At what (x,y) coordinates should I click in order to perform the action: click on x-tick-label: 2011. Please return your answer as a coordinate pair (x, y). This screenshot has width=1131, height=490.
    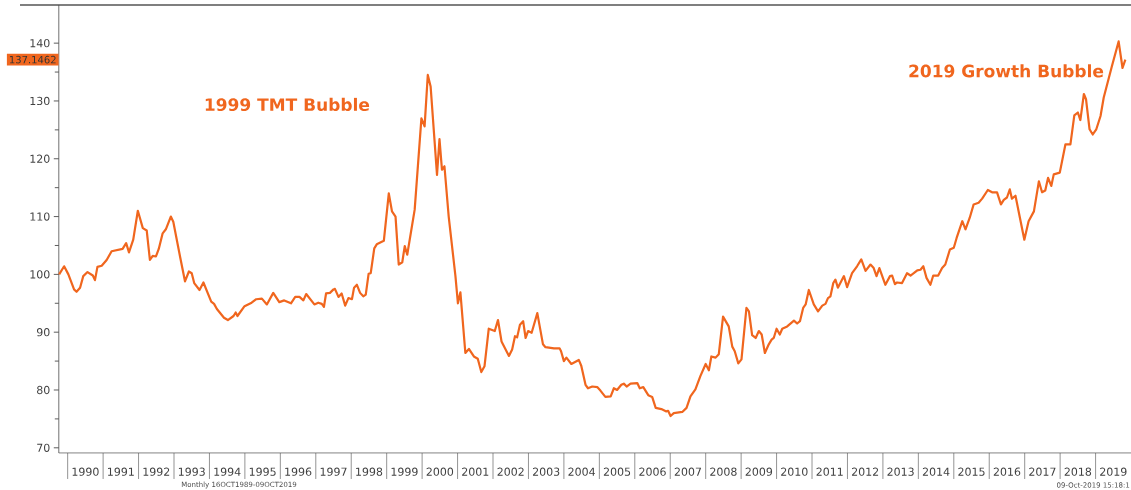
    Looking at the image, I should click on (829, 471).